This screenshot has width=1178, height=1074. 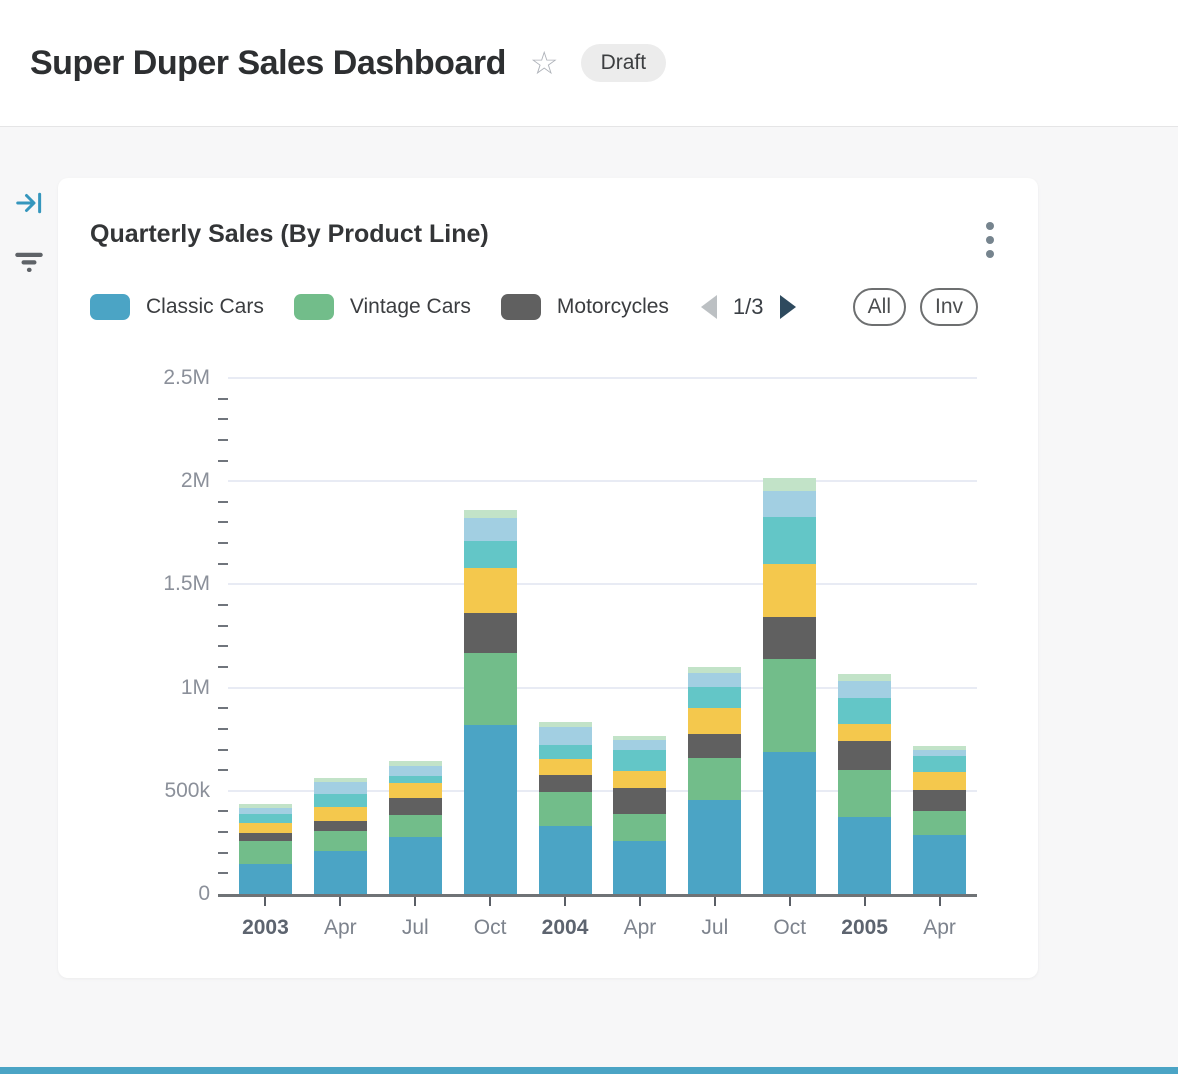 I want to click on legend-item: Classic Cars, so click(x=177, y=307).